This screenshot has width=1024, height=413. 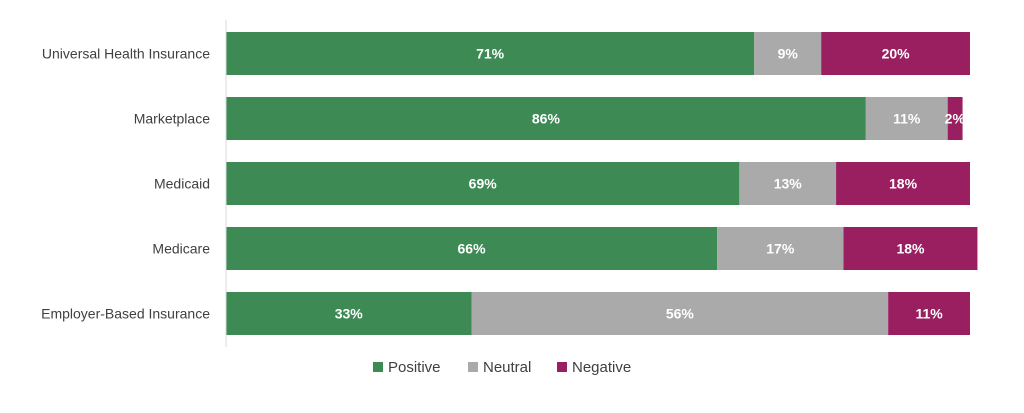 I want to click on data-label-universal-health-insurance-positive: 71%, so click(x=490, y=54).